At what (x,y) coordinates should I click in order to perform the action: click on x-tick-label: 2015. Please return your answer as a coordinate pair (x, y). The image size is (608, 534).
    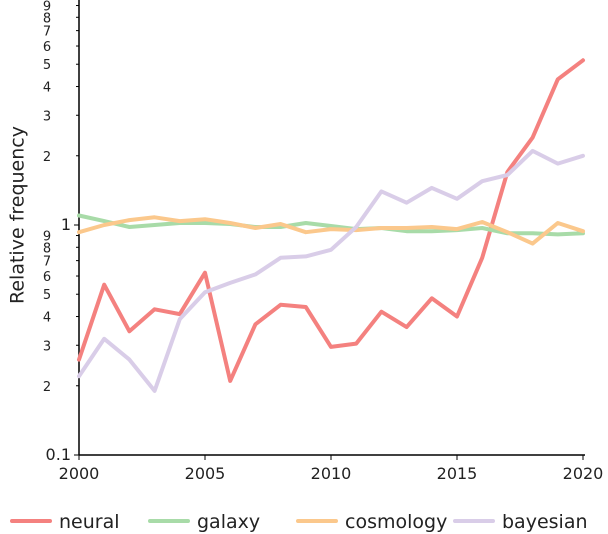
    Looking at the image, I should click on (457, 473).